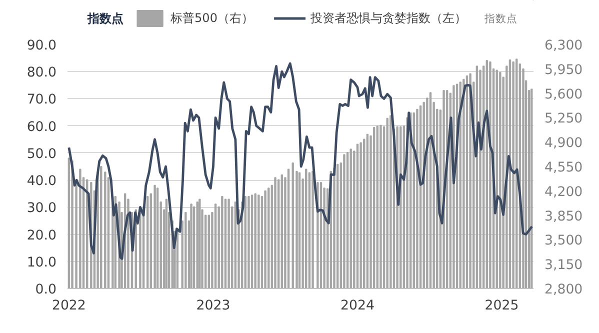 This screenshot has width=599, height=333. I want to click on y-tick-label: 80.0, so click(41, 73).